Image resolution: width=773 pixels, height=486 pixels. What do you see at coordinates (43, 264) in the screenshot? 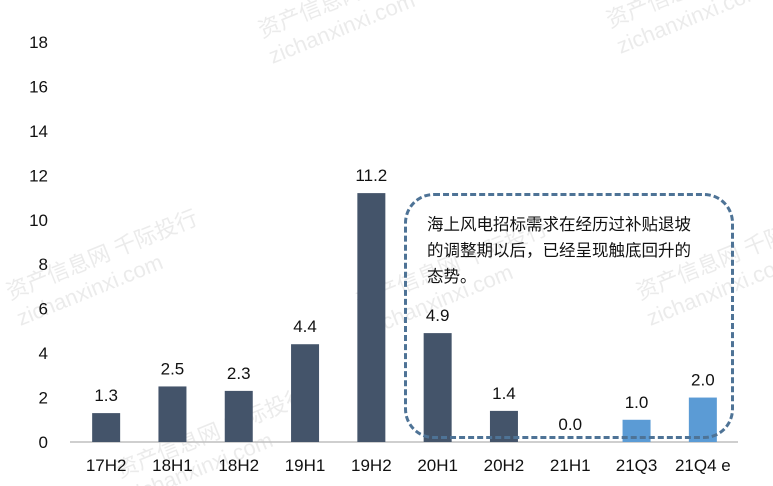
I see `y-tick-label: 8` at bounding box center [43, 264].